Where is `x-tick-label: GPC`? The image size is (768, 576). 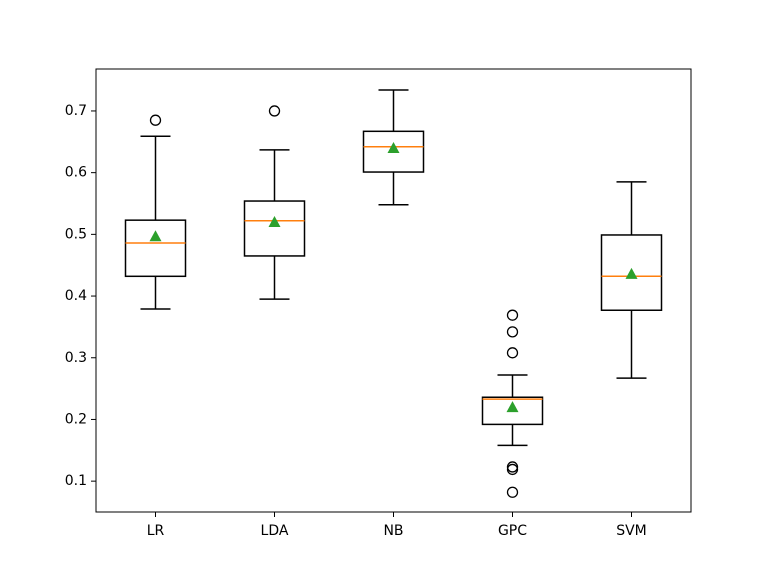
x-tick-label: GPC is located at coordinates (512, 531).